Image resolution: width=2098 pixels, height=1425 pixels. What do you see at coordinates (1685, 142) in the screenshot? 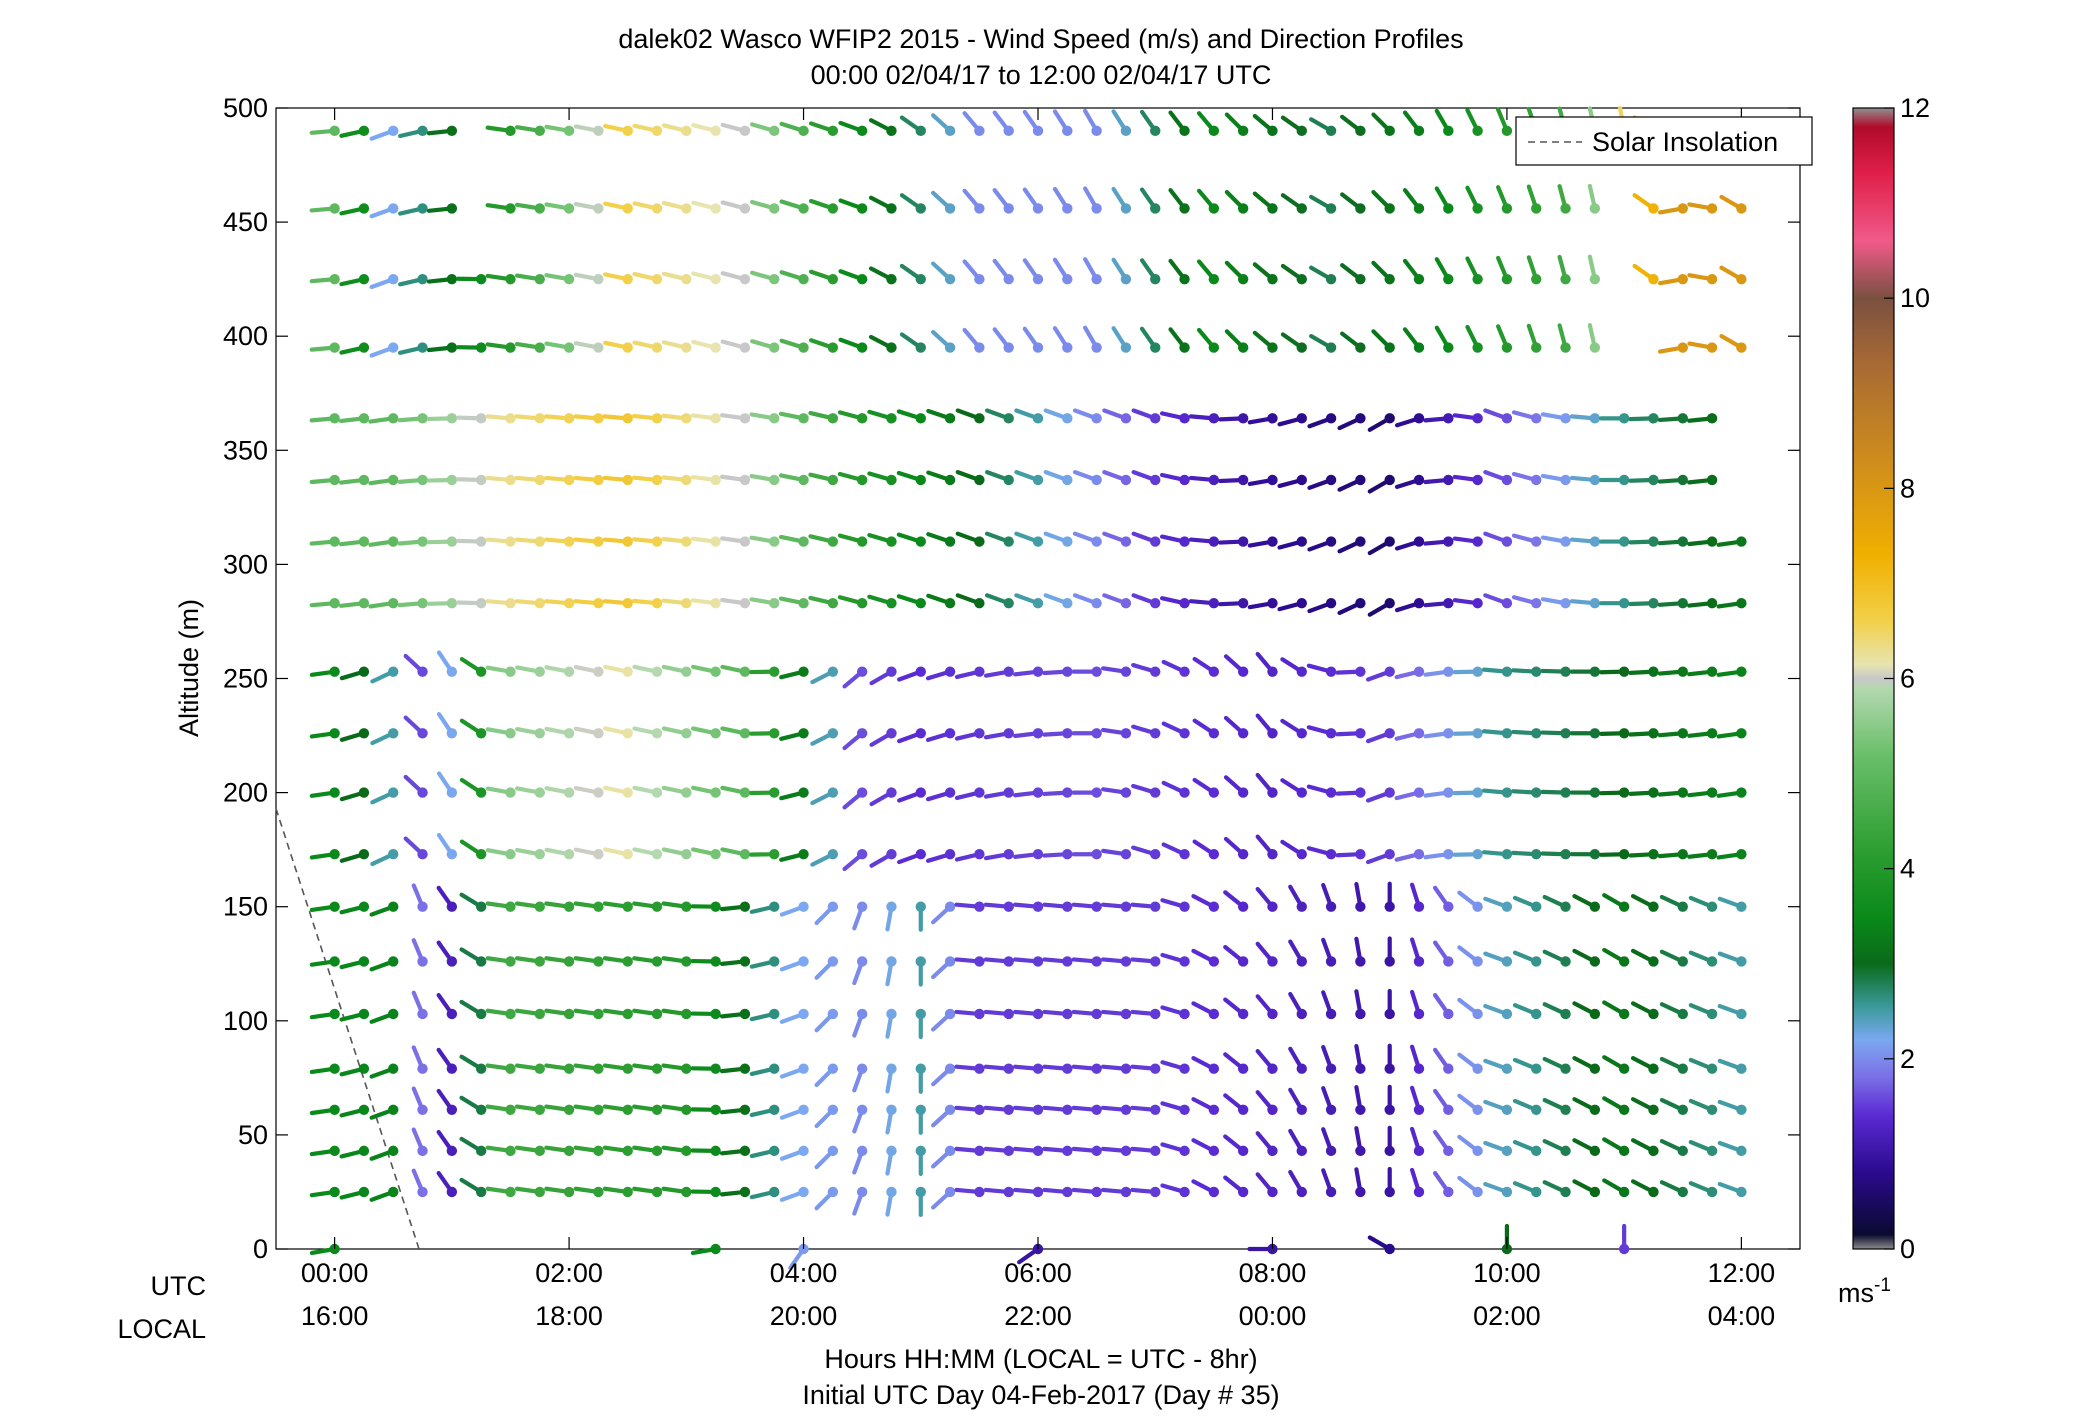
I see `legend-label: Solar Insolation` at bounding box center [1685, 142].